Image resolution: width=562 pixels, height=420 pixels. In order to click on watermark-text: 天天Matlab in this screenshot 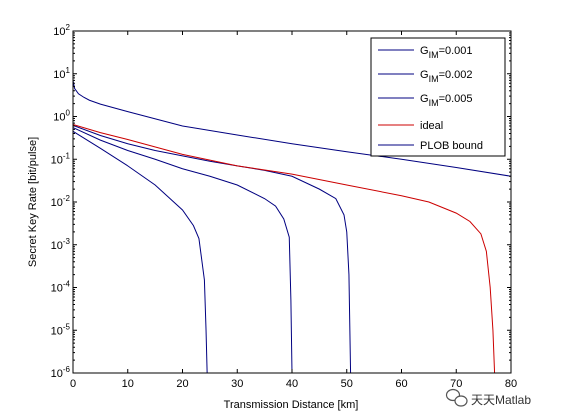, I will do `click(501, 400)`.